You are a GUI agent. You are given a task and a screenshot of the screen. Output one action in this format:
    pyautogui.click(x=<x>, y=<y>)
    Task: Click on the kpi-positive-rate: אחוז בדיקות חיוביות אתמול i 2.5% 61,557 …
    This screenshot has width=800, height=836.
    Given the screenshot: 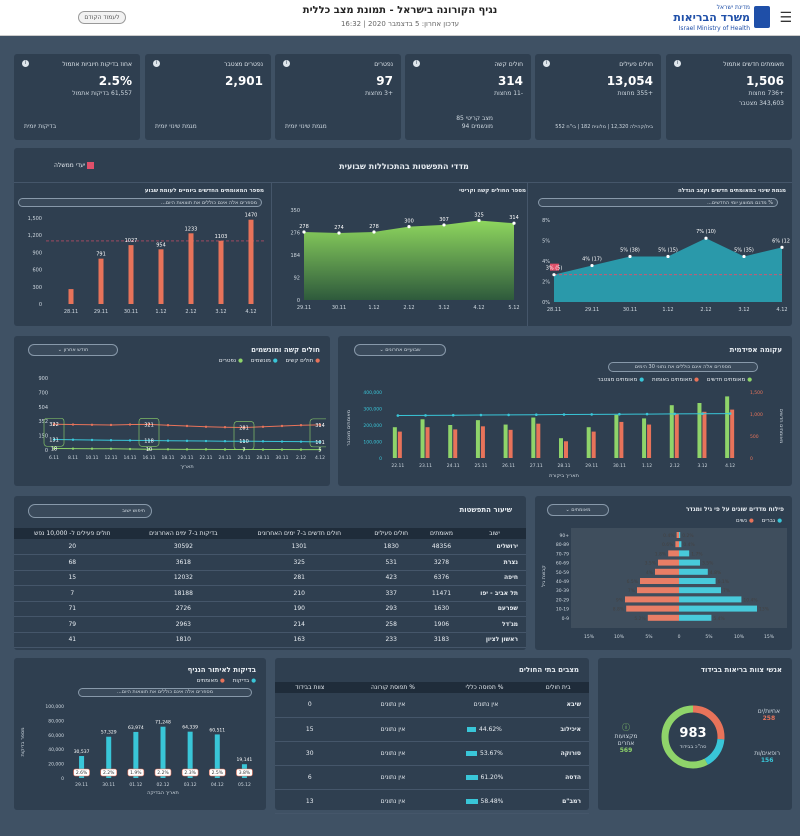 What is the action you would take?
    pyautogui.click(x=77, y=97)
    